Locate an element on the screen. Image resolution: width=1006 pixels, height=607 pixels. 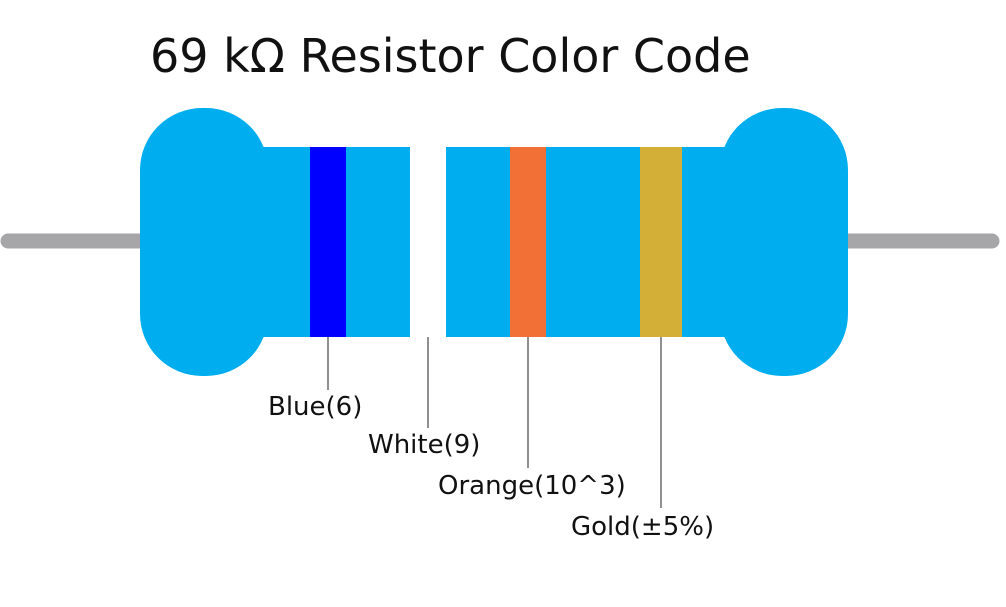
band-1-blue is located at coordinates (328, 242).